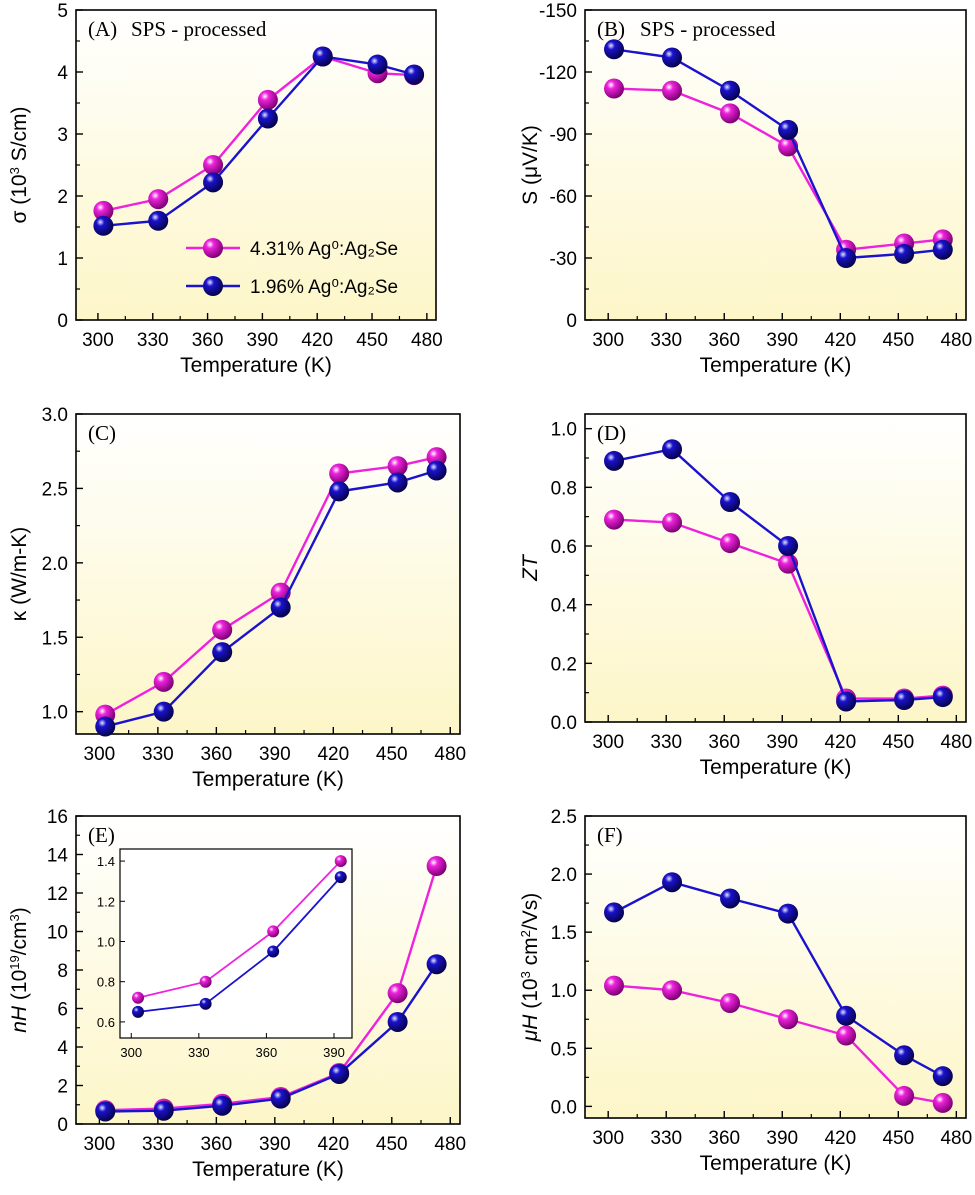 This screenshot has height=1195, width=975. Describe the element at coordinates (898, 742) in the screenshot. I see `panel-D-xtick-label: 450` at that location.